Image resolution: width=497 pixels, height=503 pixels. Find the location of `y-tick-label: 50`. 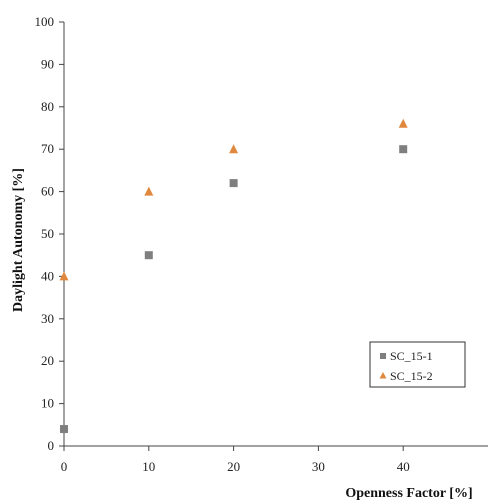

y-tick-label: 50 is located at coordinates (47, 233).